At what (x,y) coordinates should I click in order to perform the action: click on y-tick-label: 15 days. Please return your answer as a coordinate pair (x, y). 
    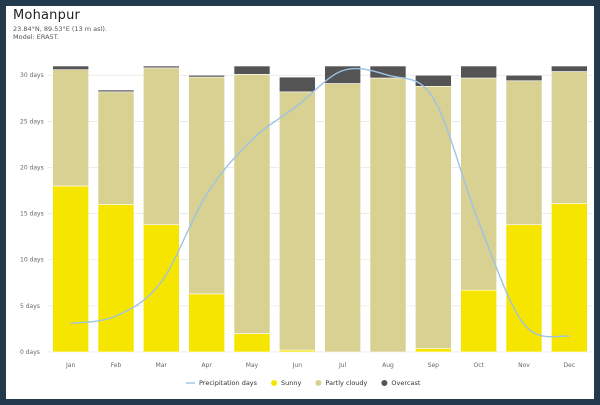
    Looking at the image, I should click on (32, 214).